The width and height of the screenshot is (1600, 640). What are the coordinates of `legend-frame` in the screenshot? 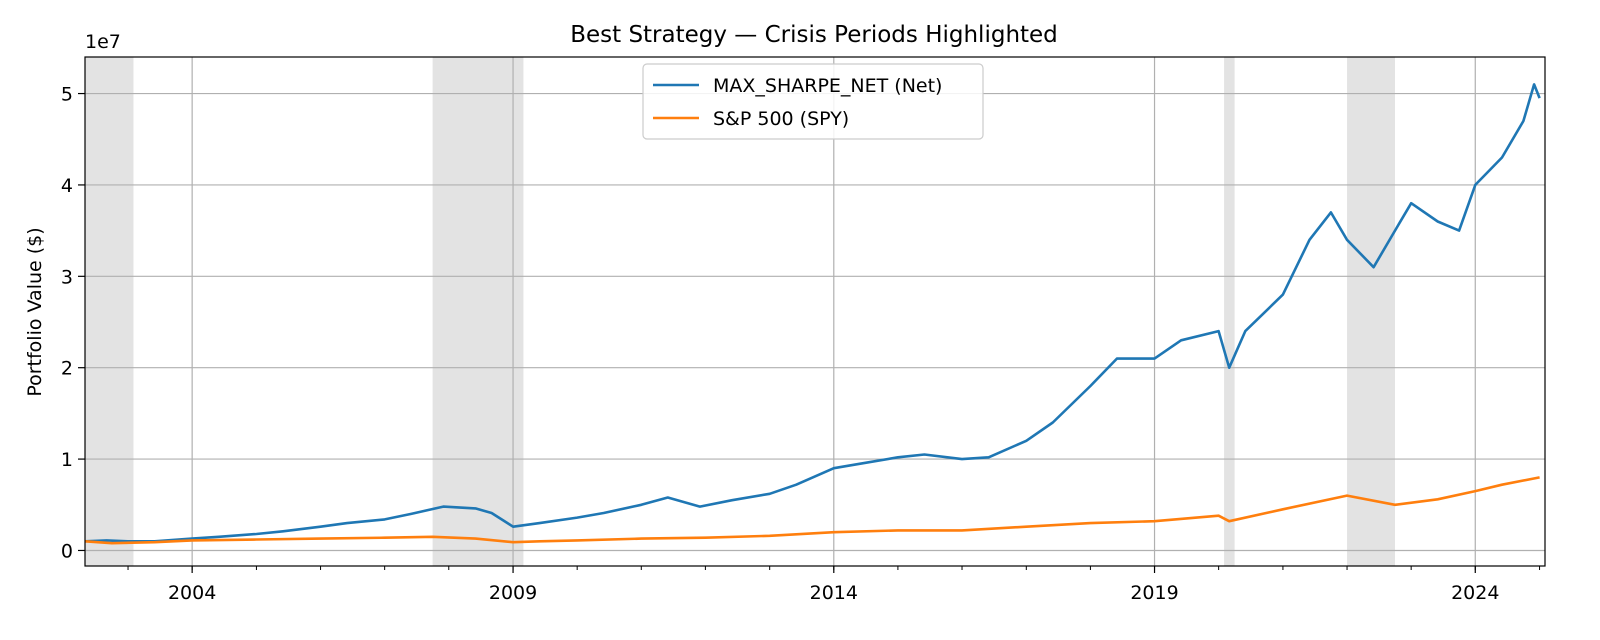 It's located at (813, 101).